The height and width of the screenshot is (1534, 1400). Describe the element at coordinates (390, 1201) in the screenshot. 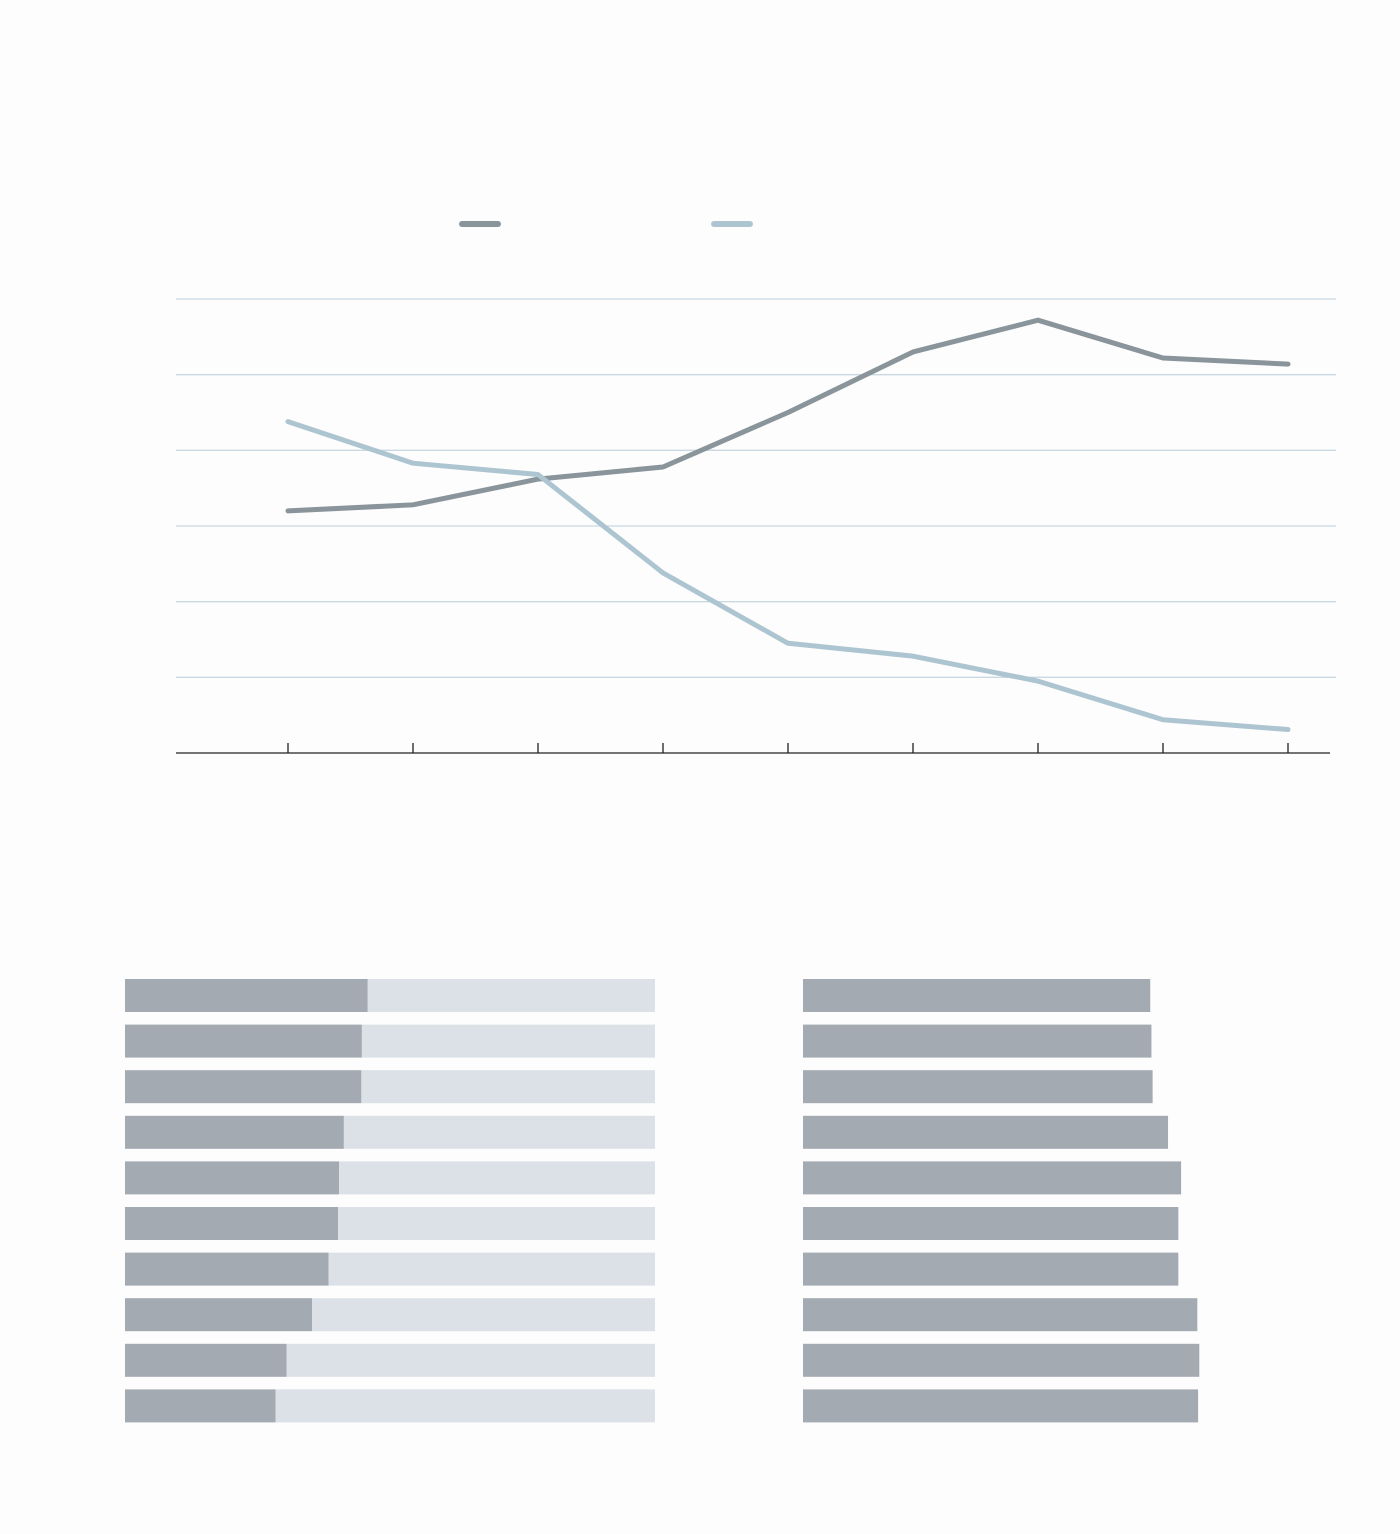

I see `bar-panel-left` at that location.